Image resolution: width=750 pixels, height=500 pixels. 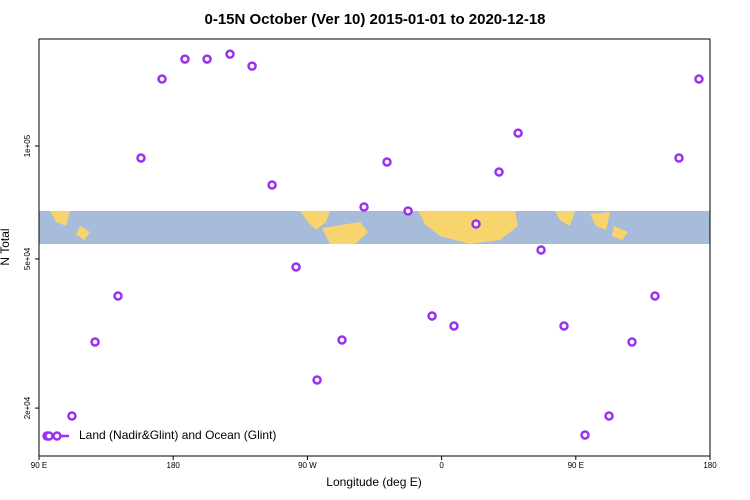 What do you see at coordinates (307, 465) in the screenshot?
I see `x-tick-label: 90 W` at bounding box center [307, 465].